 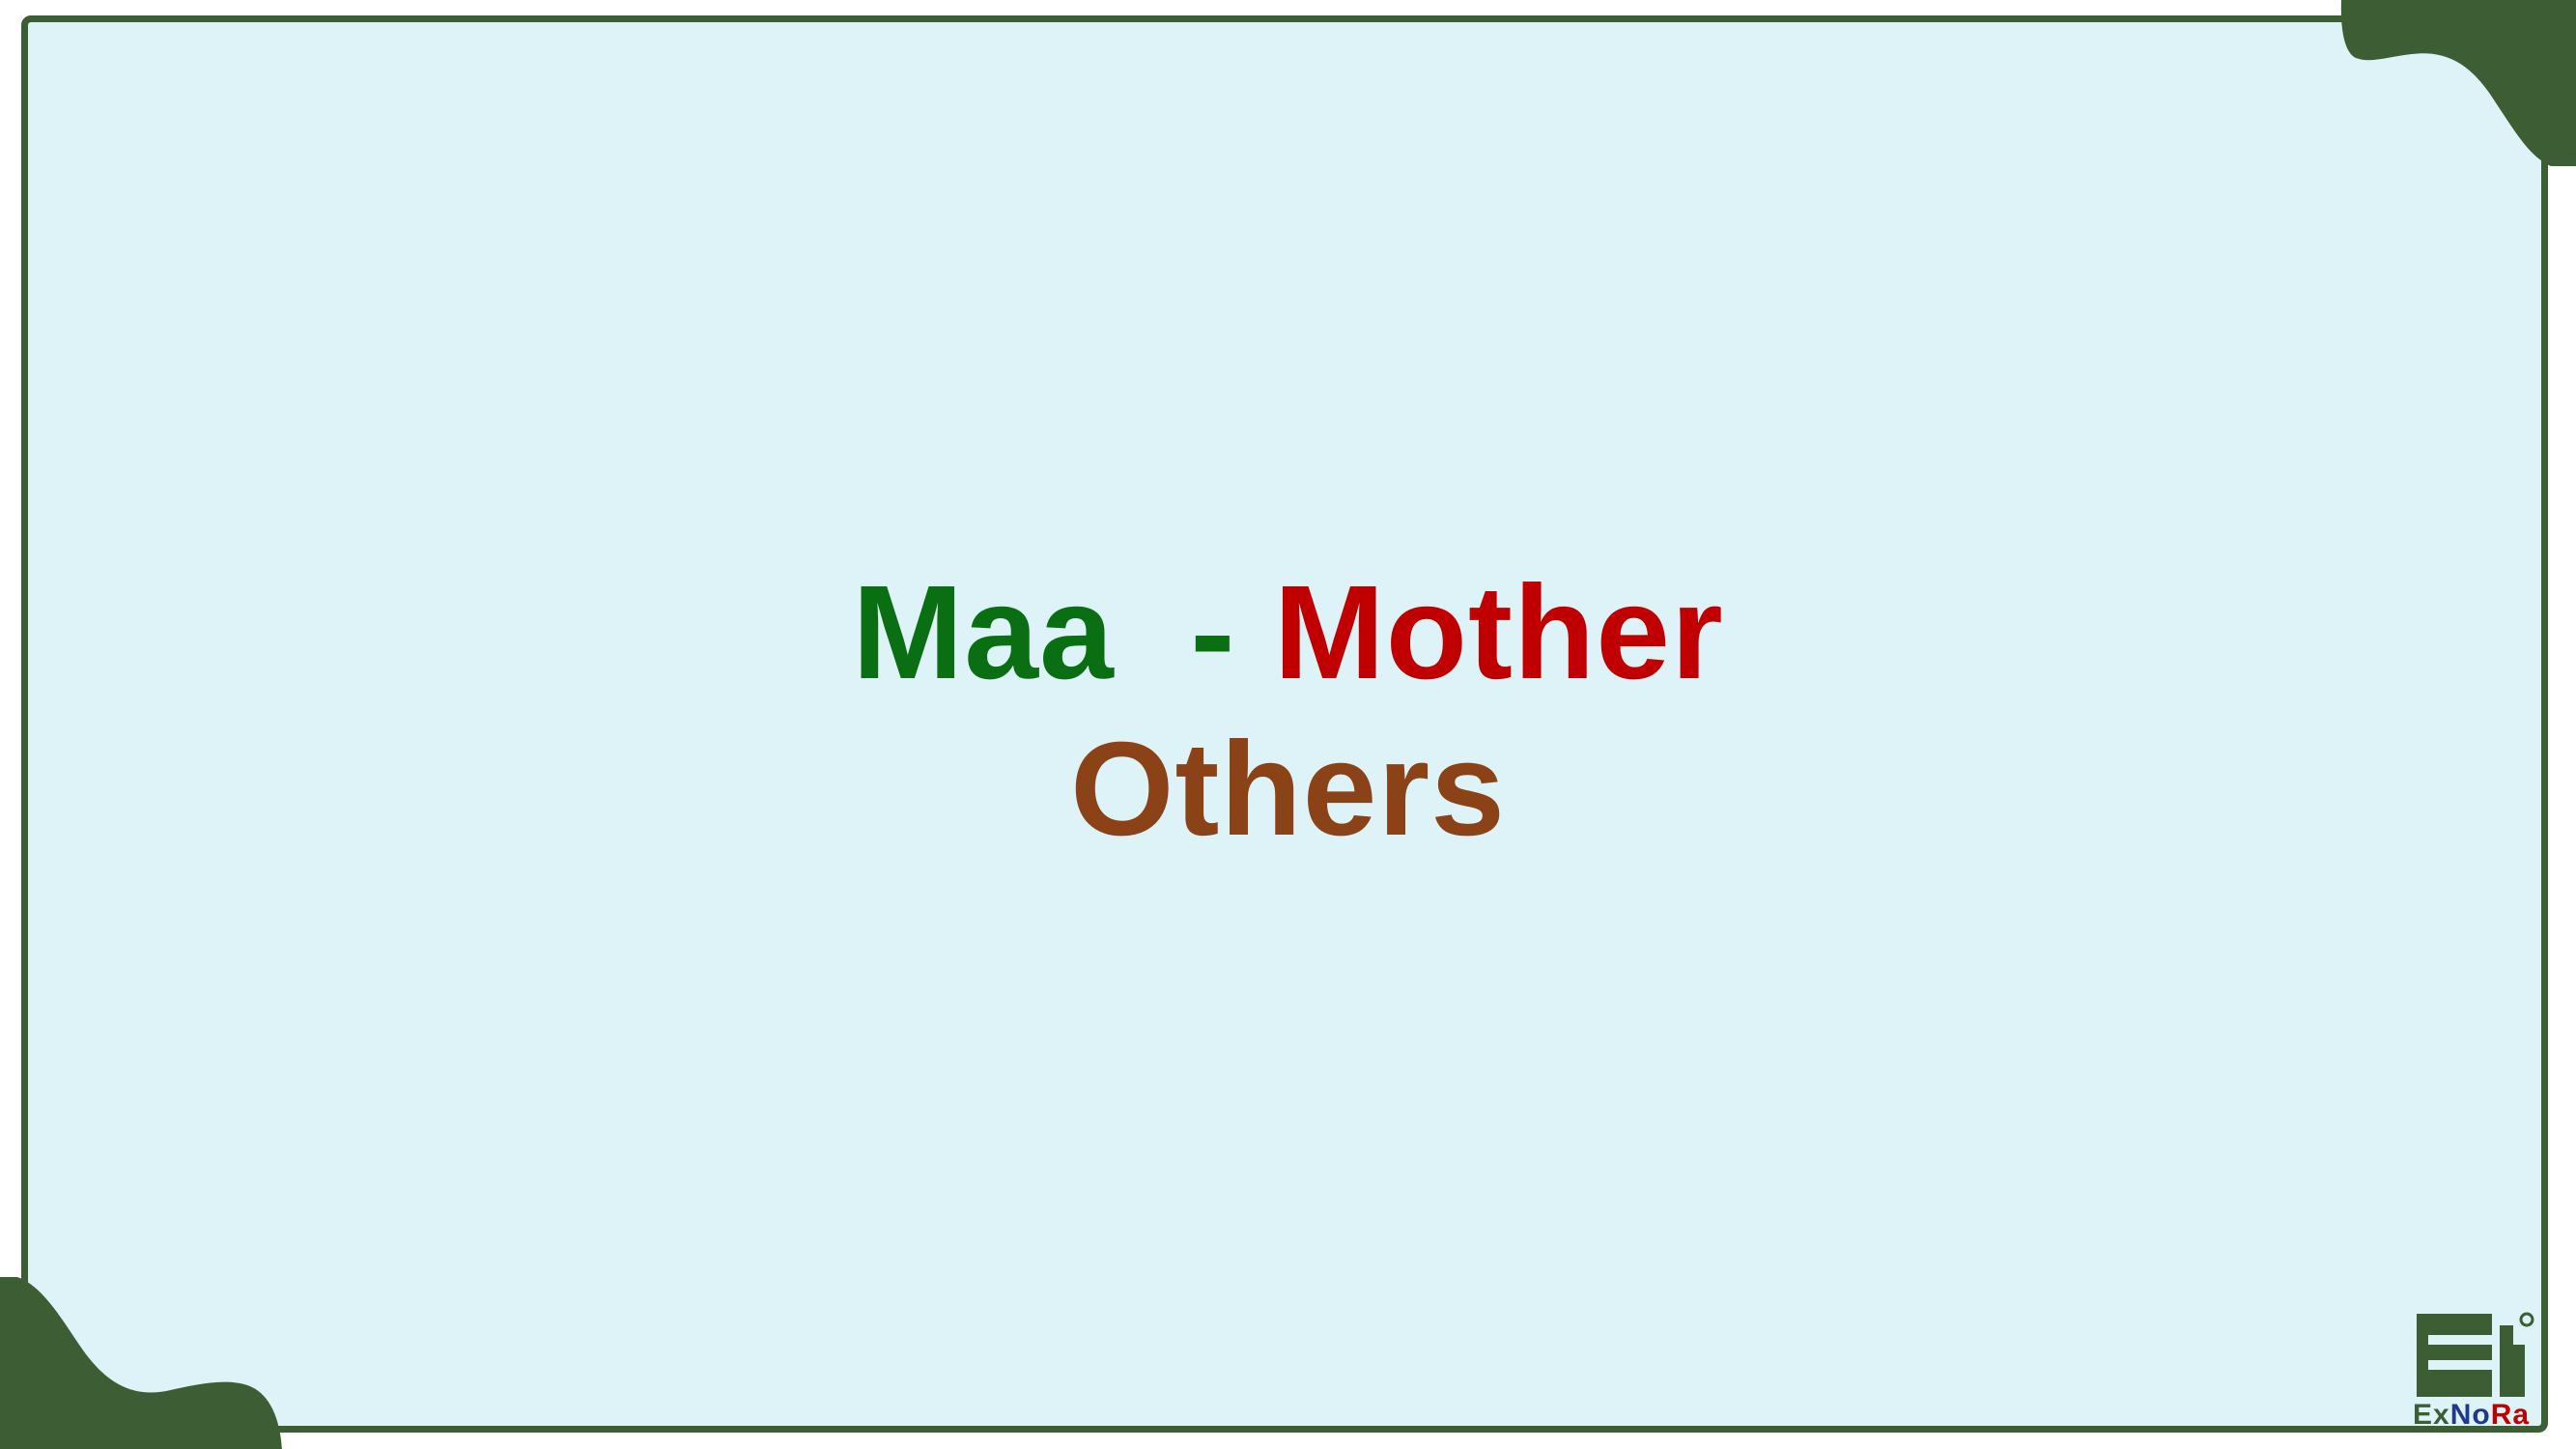 I want to click on word-mother: Mother, so click(x=1498, y=632).